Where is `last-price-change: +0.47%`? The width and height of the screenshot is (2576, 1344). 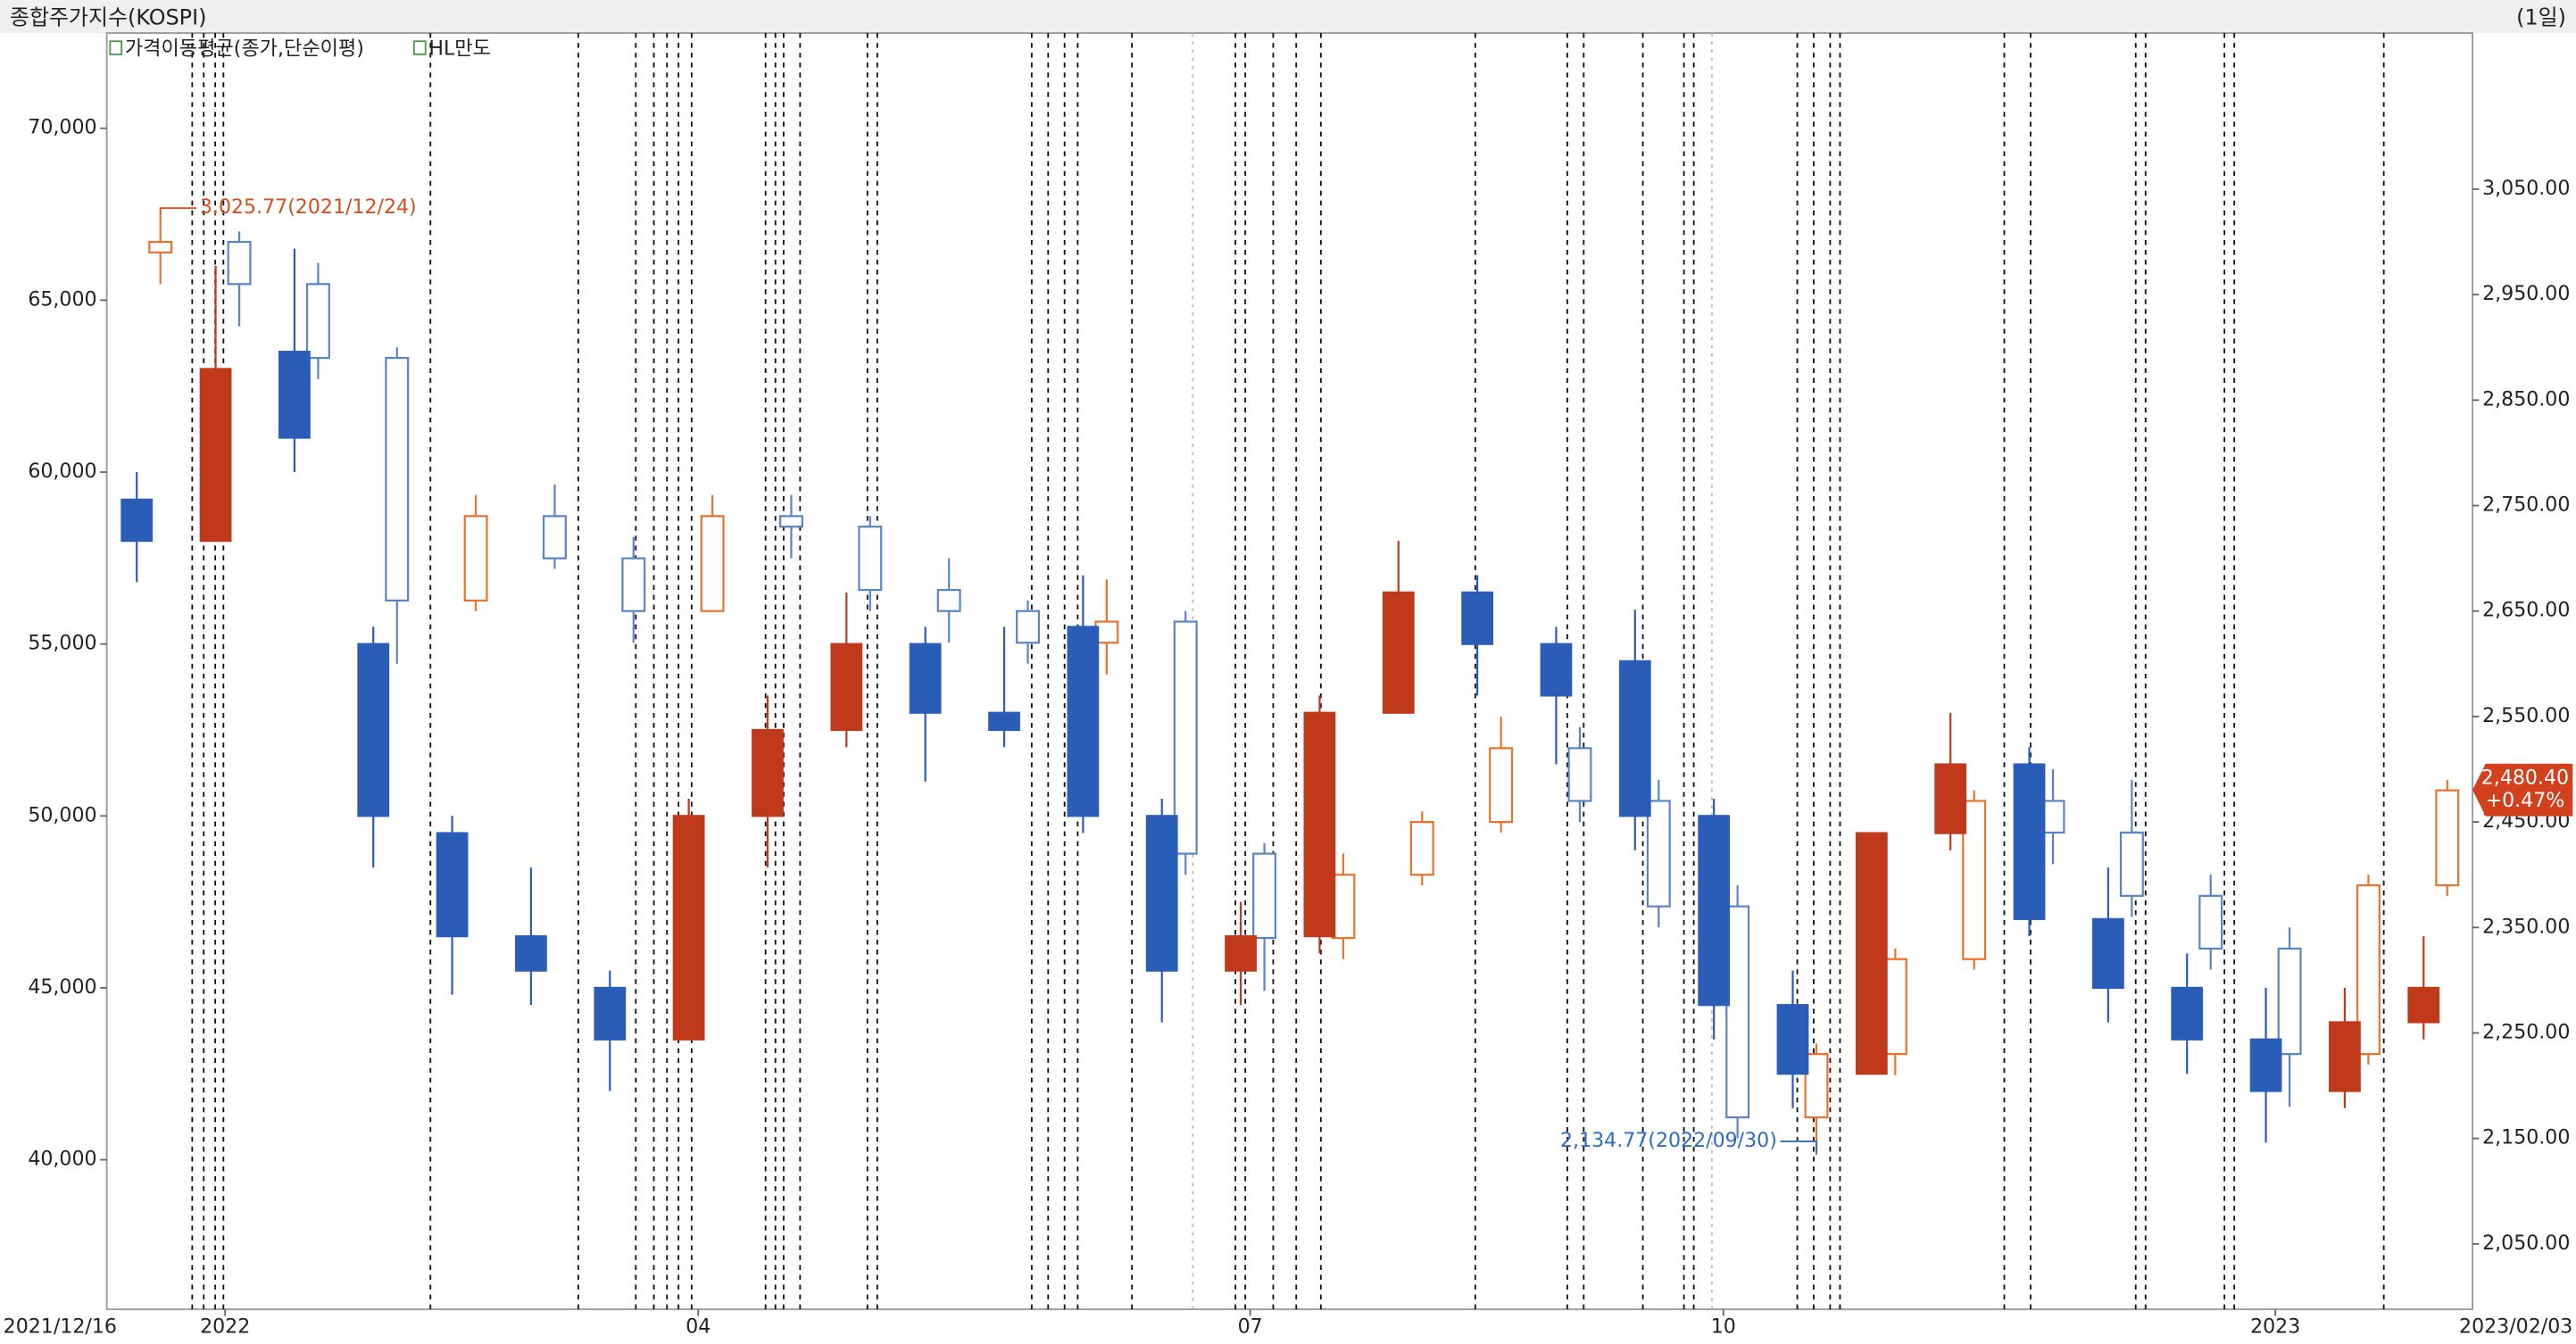
last-price-change: +0.47% is located at coordinates (2526, 801).